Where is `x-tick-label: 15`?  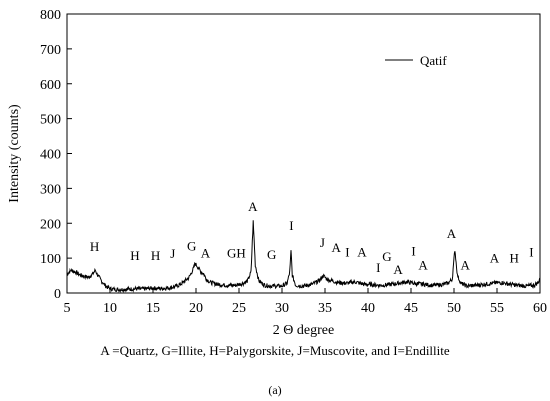 x-tick-label: 15 is located at coordinates (153, 308).